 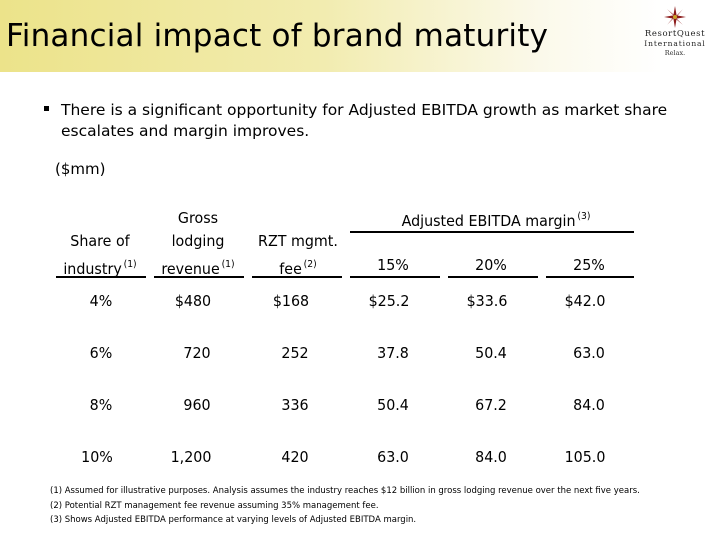 I want to click on header-margin-20: 20%, so click(x=491, y=265).